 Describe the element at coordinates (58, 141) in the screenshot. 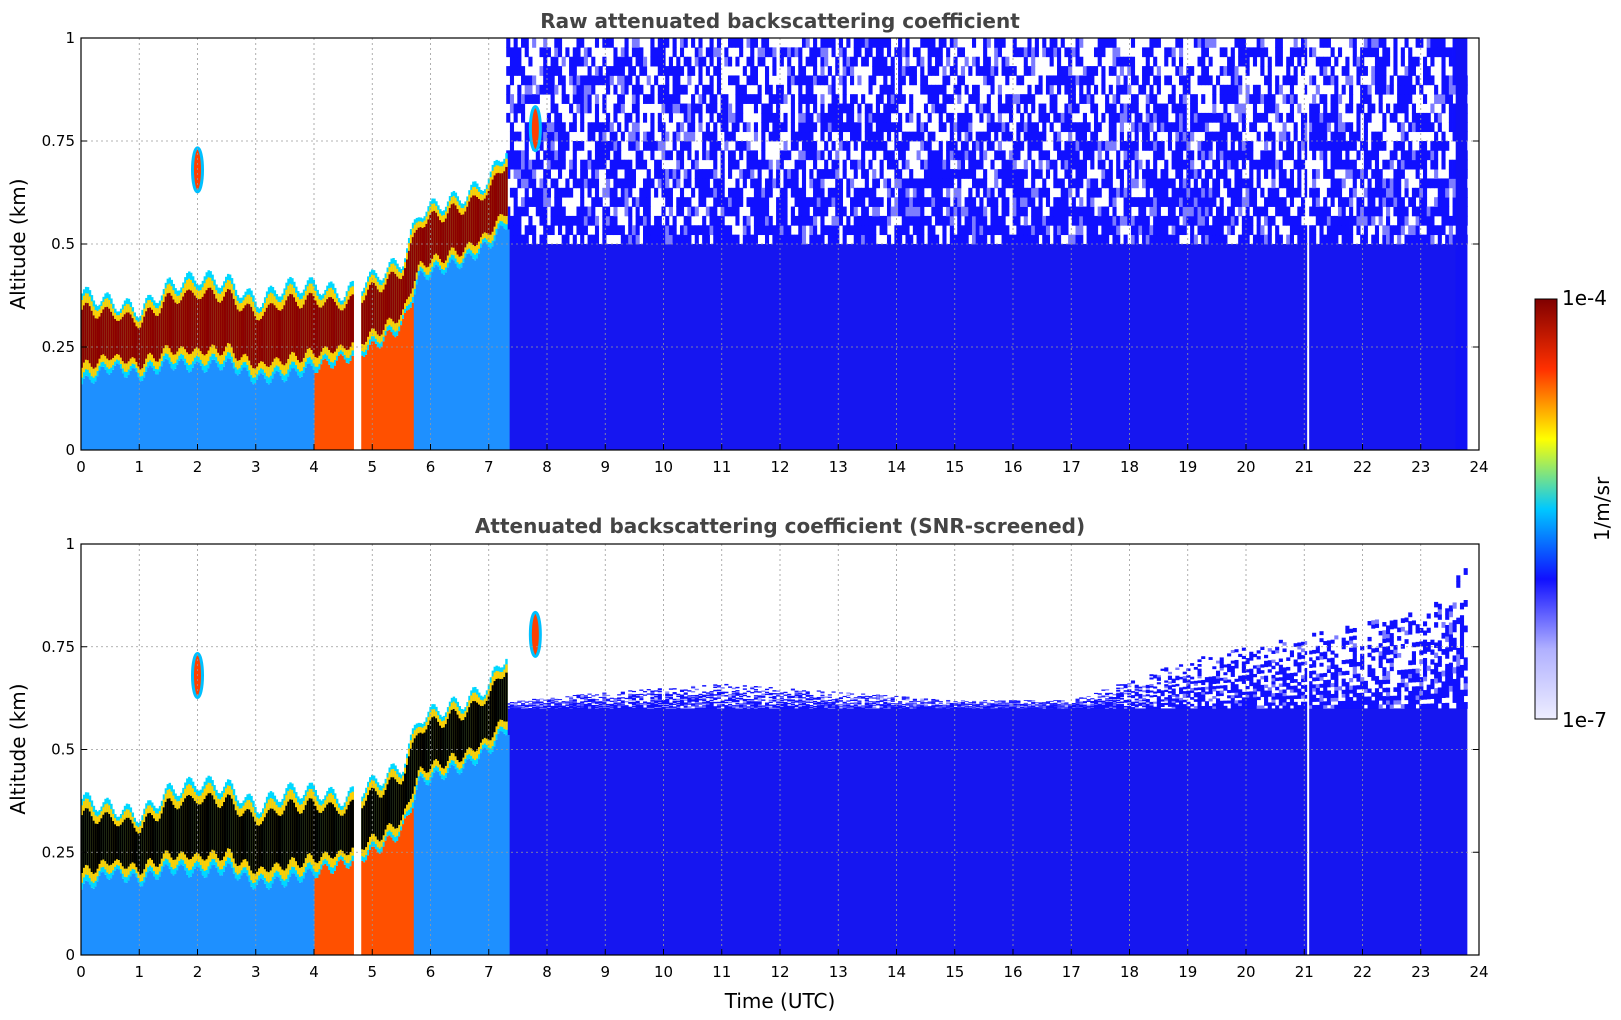

I see `y-tick-label: 0.75` at that location.